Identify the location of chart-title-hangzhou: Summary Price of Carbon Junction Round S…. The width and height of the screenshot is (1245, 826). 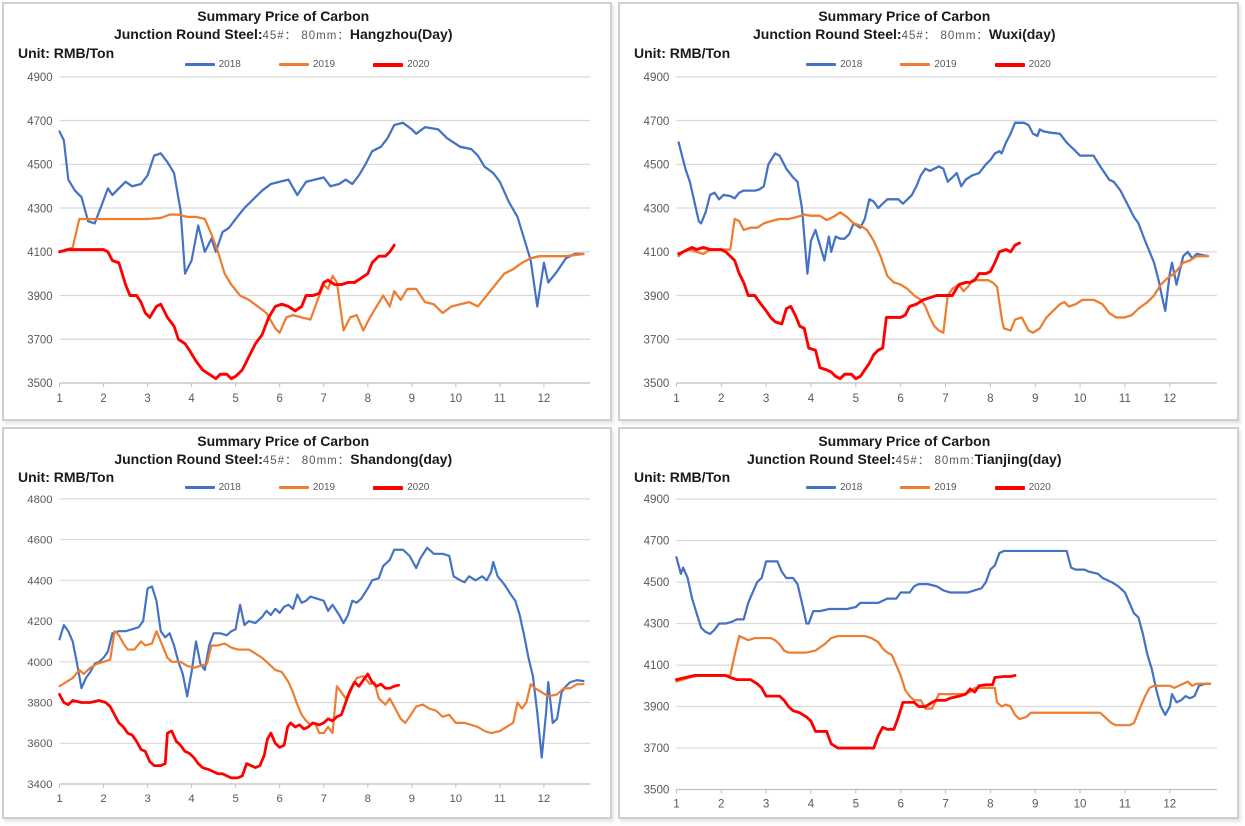
(283, 25).